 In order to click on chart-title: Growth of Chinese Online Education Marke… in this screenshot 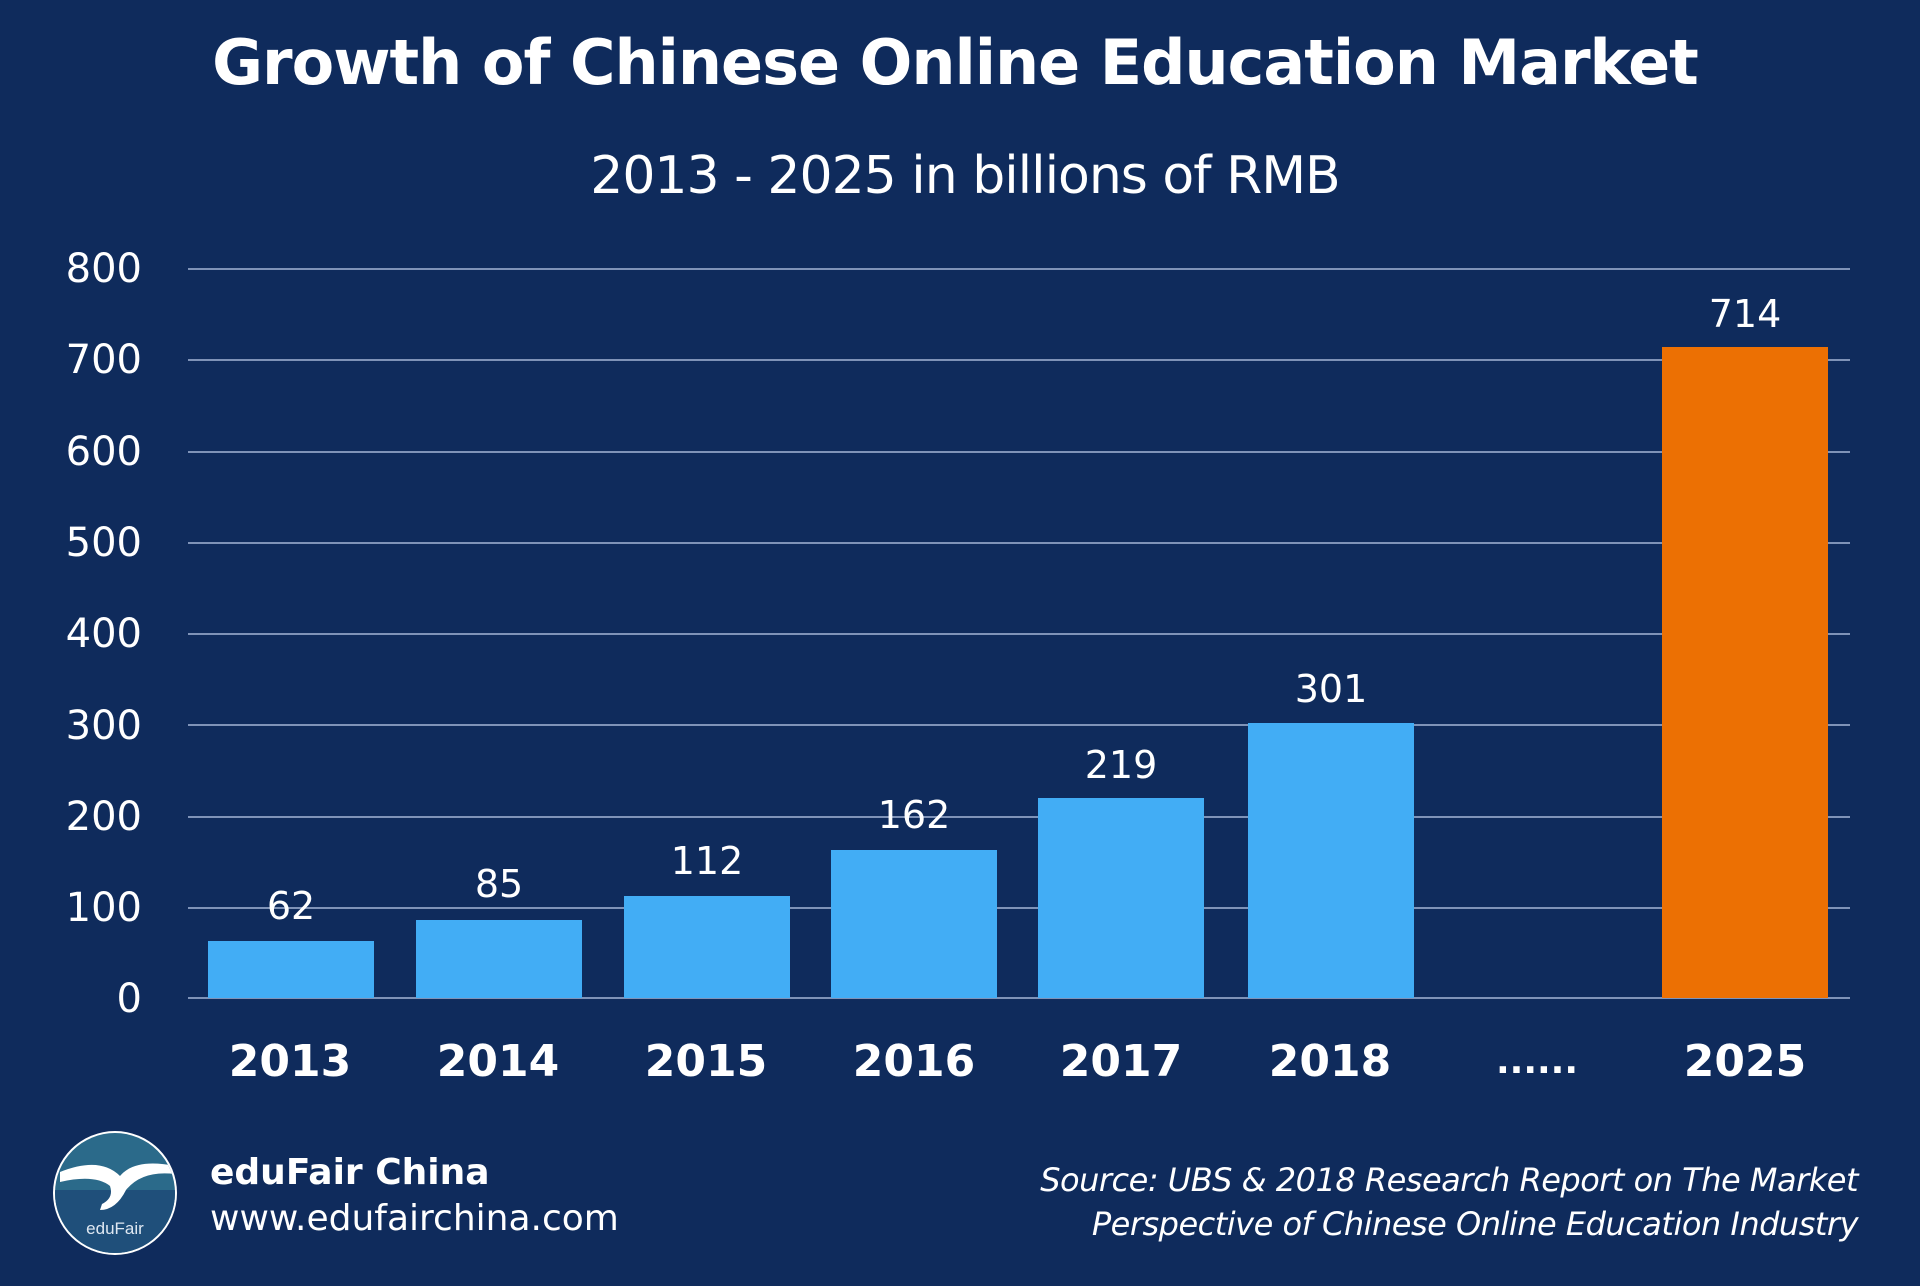, I will do `click(955, 62)`.